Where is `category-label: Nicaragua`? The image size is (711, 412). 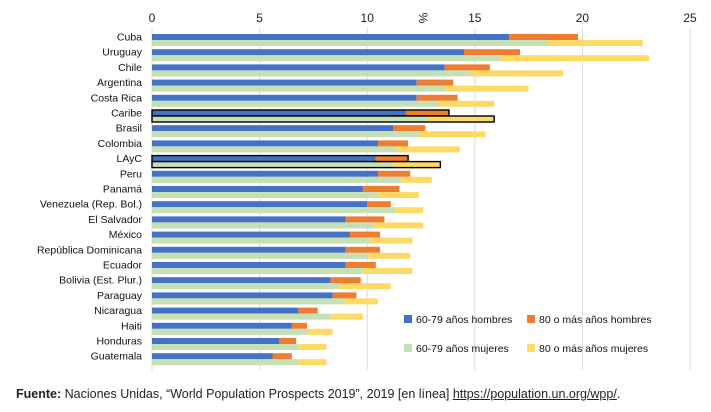
category-label: Nicaragua is located at coordinates (118, 311).